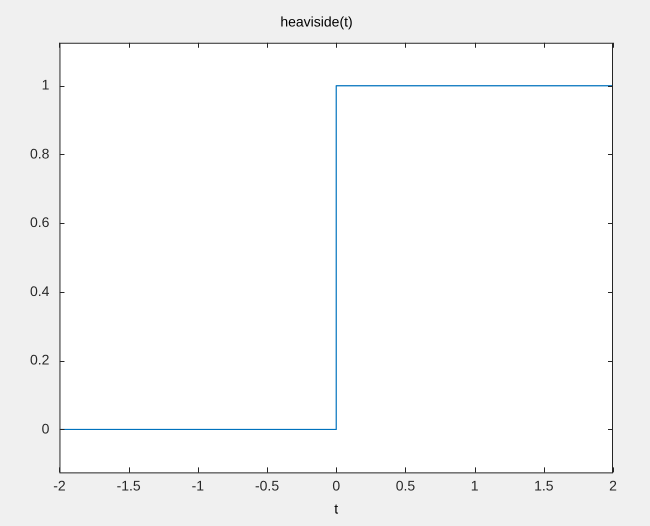 This screenshot has height=526, width=650. Describe the element at coordinates (59, 486) in the screenshot. I see `x-tick-label: -2` at that location.